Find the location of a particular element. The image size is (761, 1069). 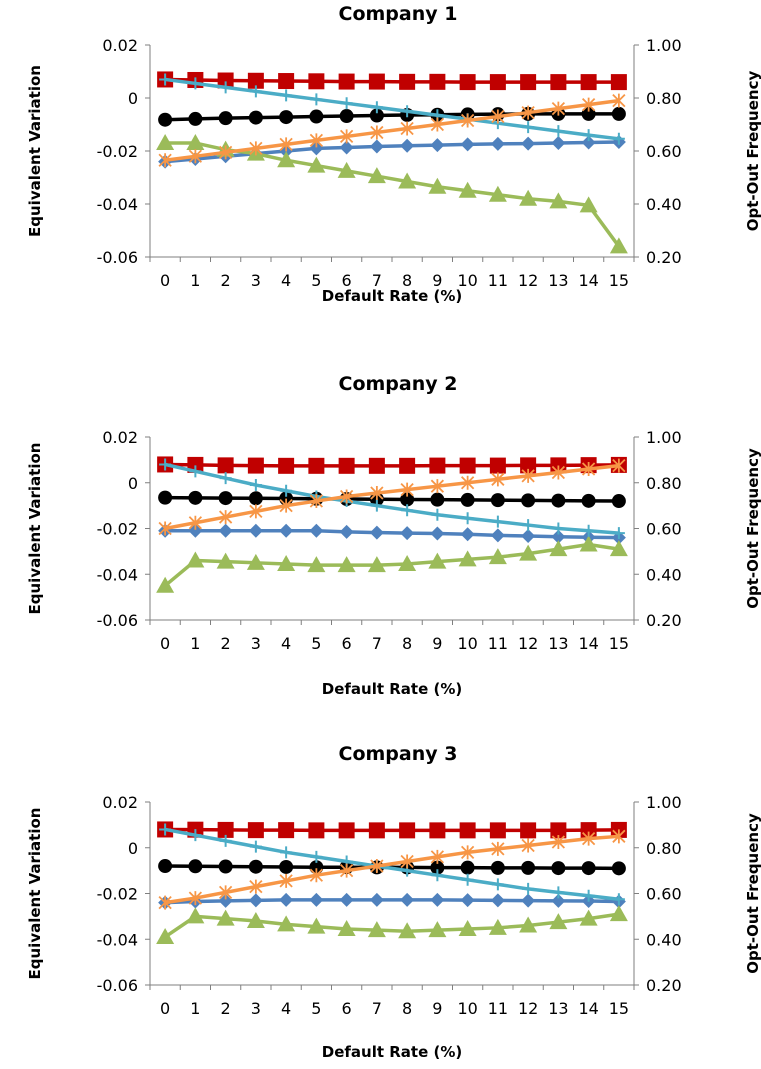

chart-title: Company 2 is located at coordinates (398, 384).